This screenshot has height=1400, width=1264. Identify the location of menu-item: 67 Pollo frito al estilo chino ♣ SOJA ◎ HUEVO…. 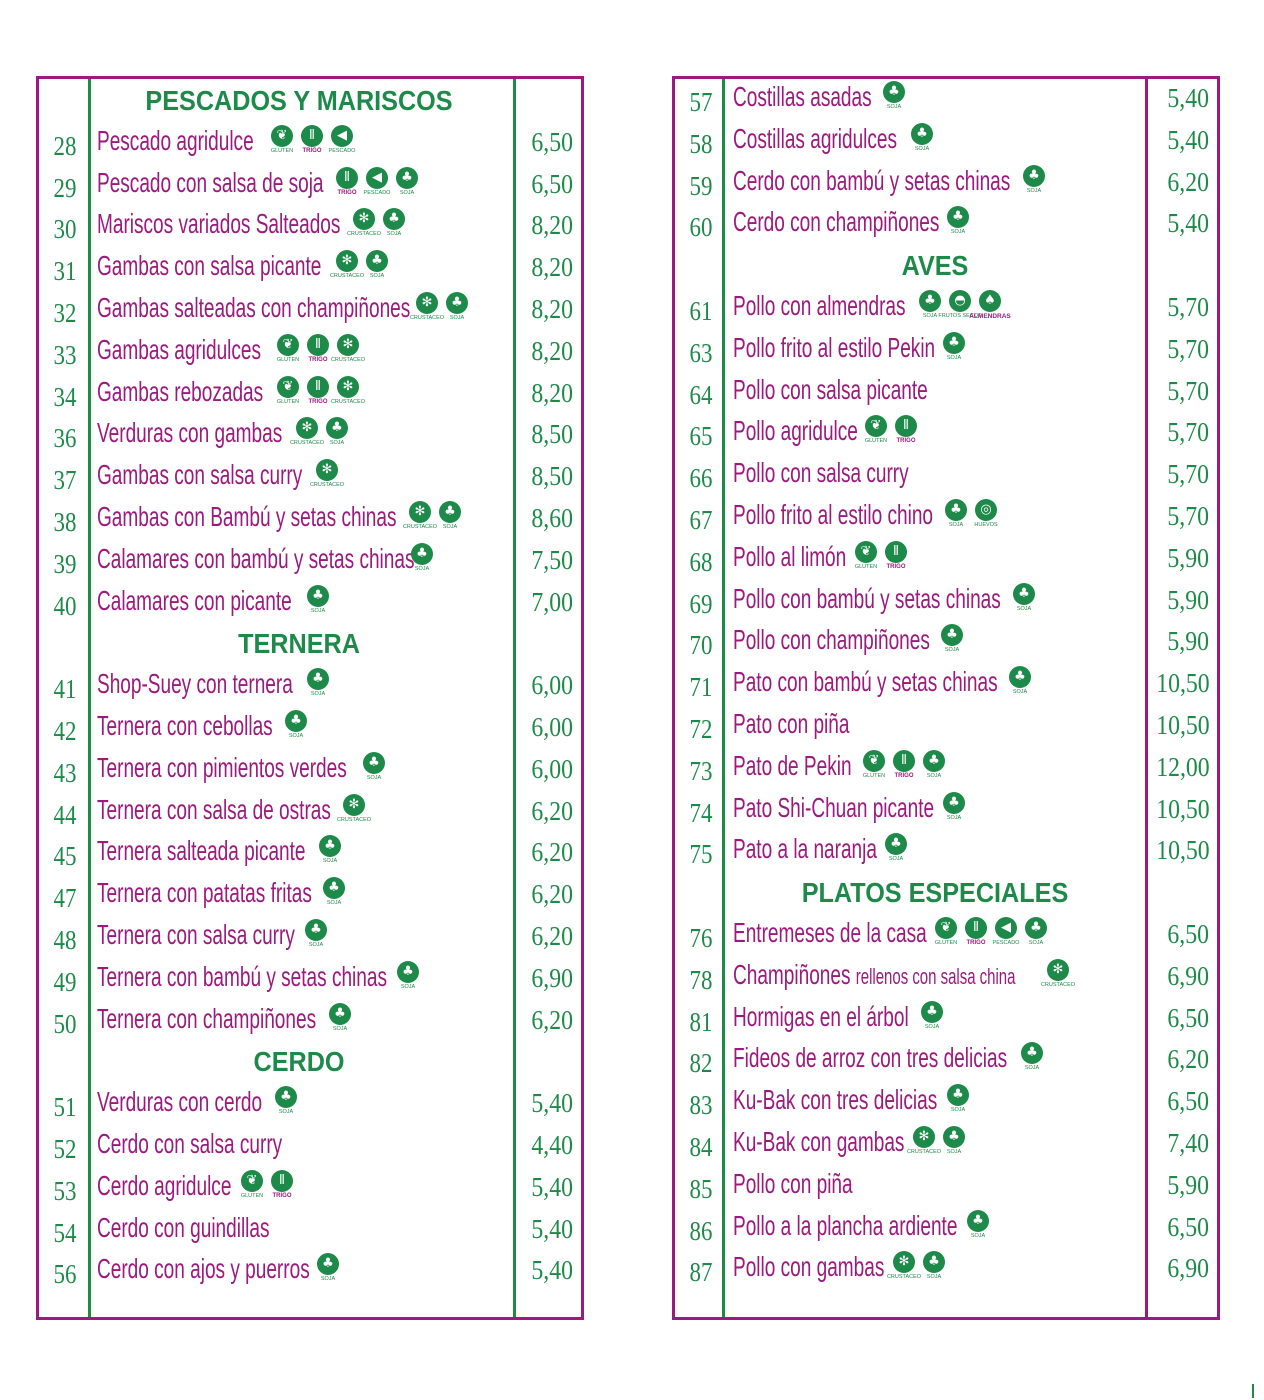
(946, 518).